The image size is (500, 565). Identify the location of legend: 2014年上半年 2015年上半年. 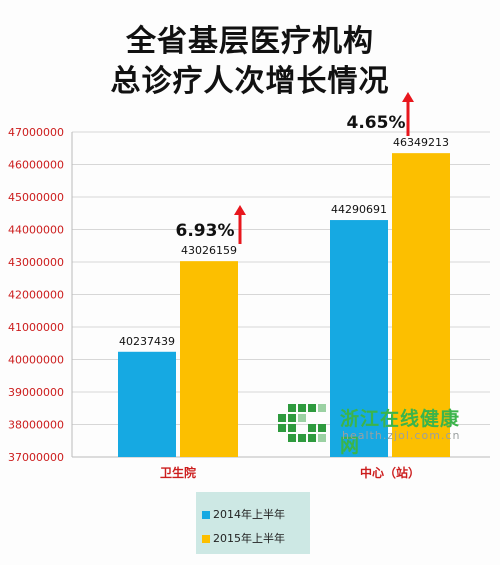
(253, 523).